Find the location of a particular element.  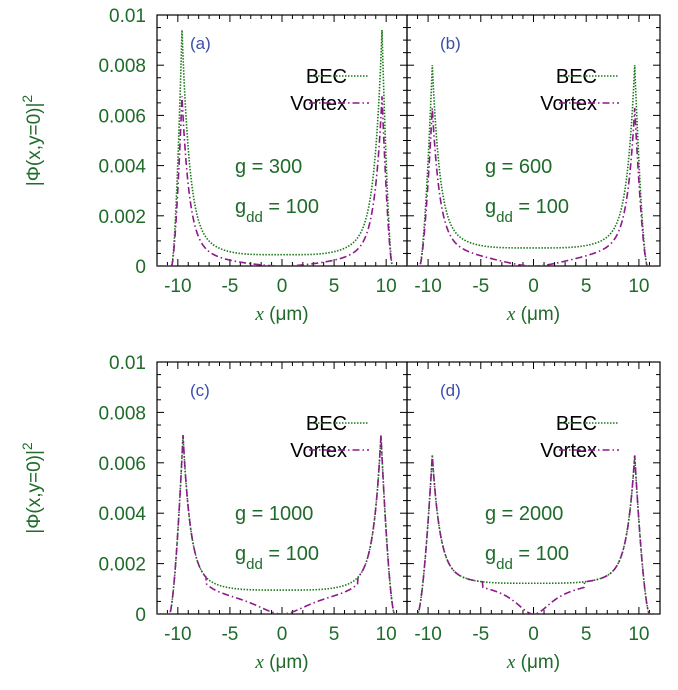

panel-label: (b) is located at coordinates (450, 43).